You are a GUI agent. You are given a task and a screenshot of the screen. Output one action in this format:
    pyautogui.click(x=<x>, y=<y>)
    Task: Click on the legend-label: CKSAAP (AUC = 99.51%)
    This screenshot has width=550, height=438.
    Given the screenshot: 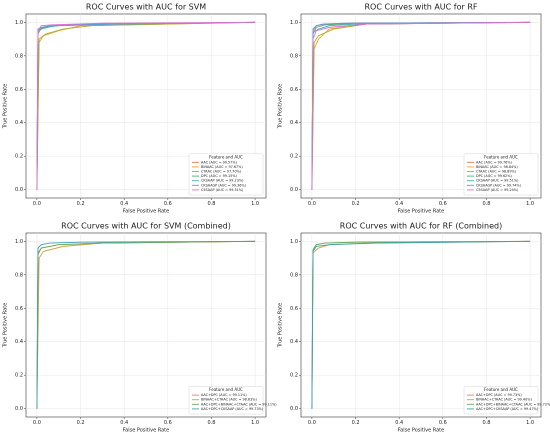 What is the action you would take?
    pyautogui.click(x=497, y=181)
    